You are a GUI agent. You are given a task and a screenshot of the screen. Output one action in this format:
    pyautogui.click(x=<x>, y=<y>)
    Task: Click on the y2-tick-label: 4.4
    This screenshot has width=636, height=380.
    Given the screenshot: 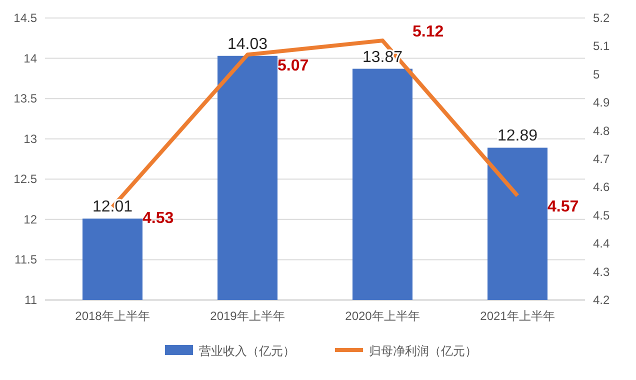 What is the action you would take?
    pyautogui.click(x=601, y=243)
    